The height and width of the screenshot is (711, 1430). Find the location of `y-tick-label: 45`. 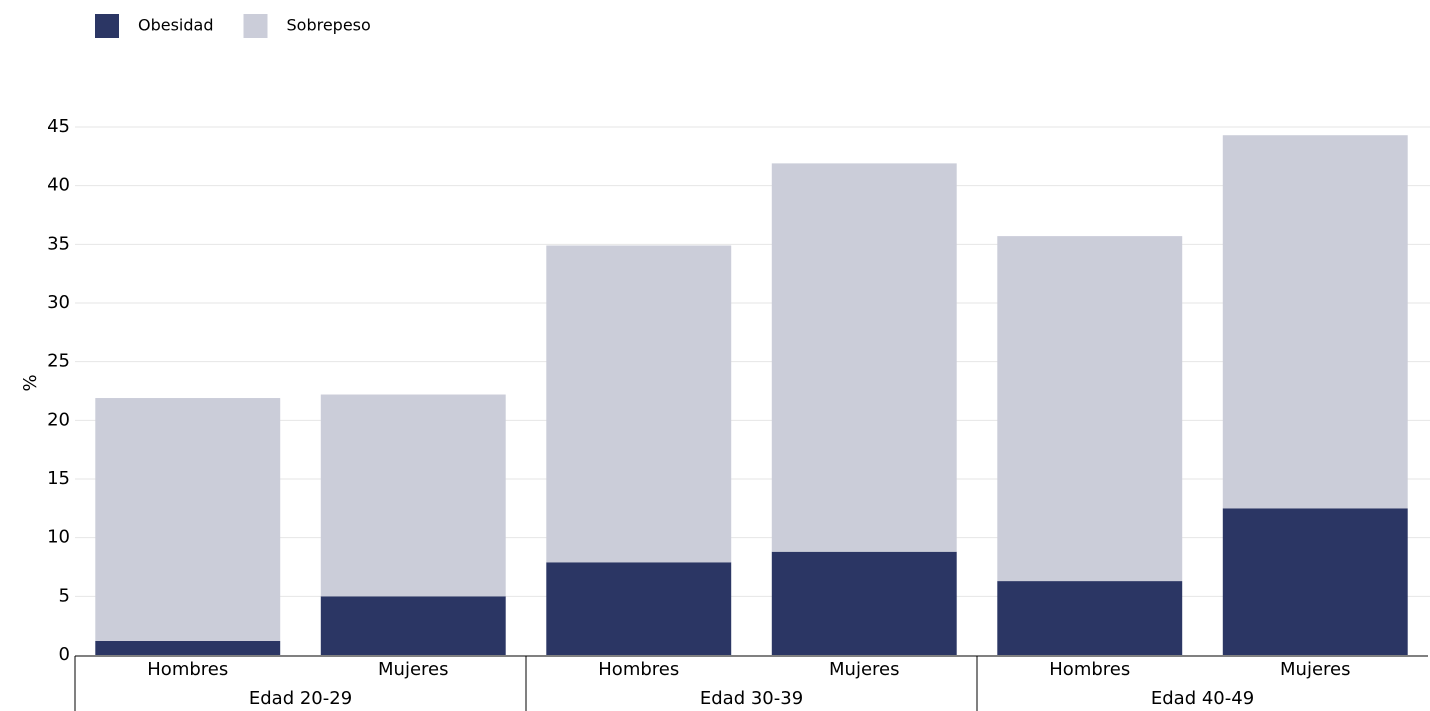

y-tick-label: 45 is located at coordinates (58, 126).